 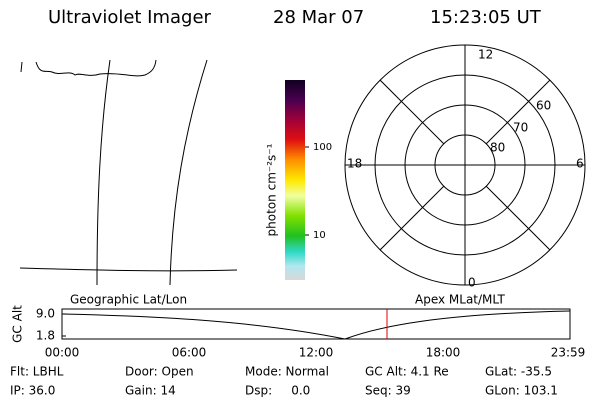 What do you see at coordinates (520, 128) in the screenshot?
I see `mlat-label: 70` at bounding box center [520, 128].